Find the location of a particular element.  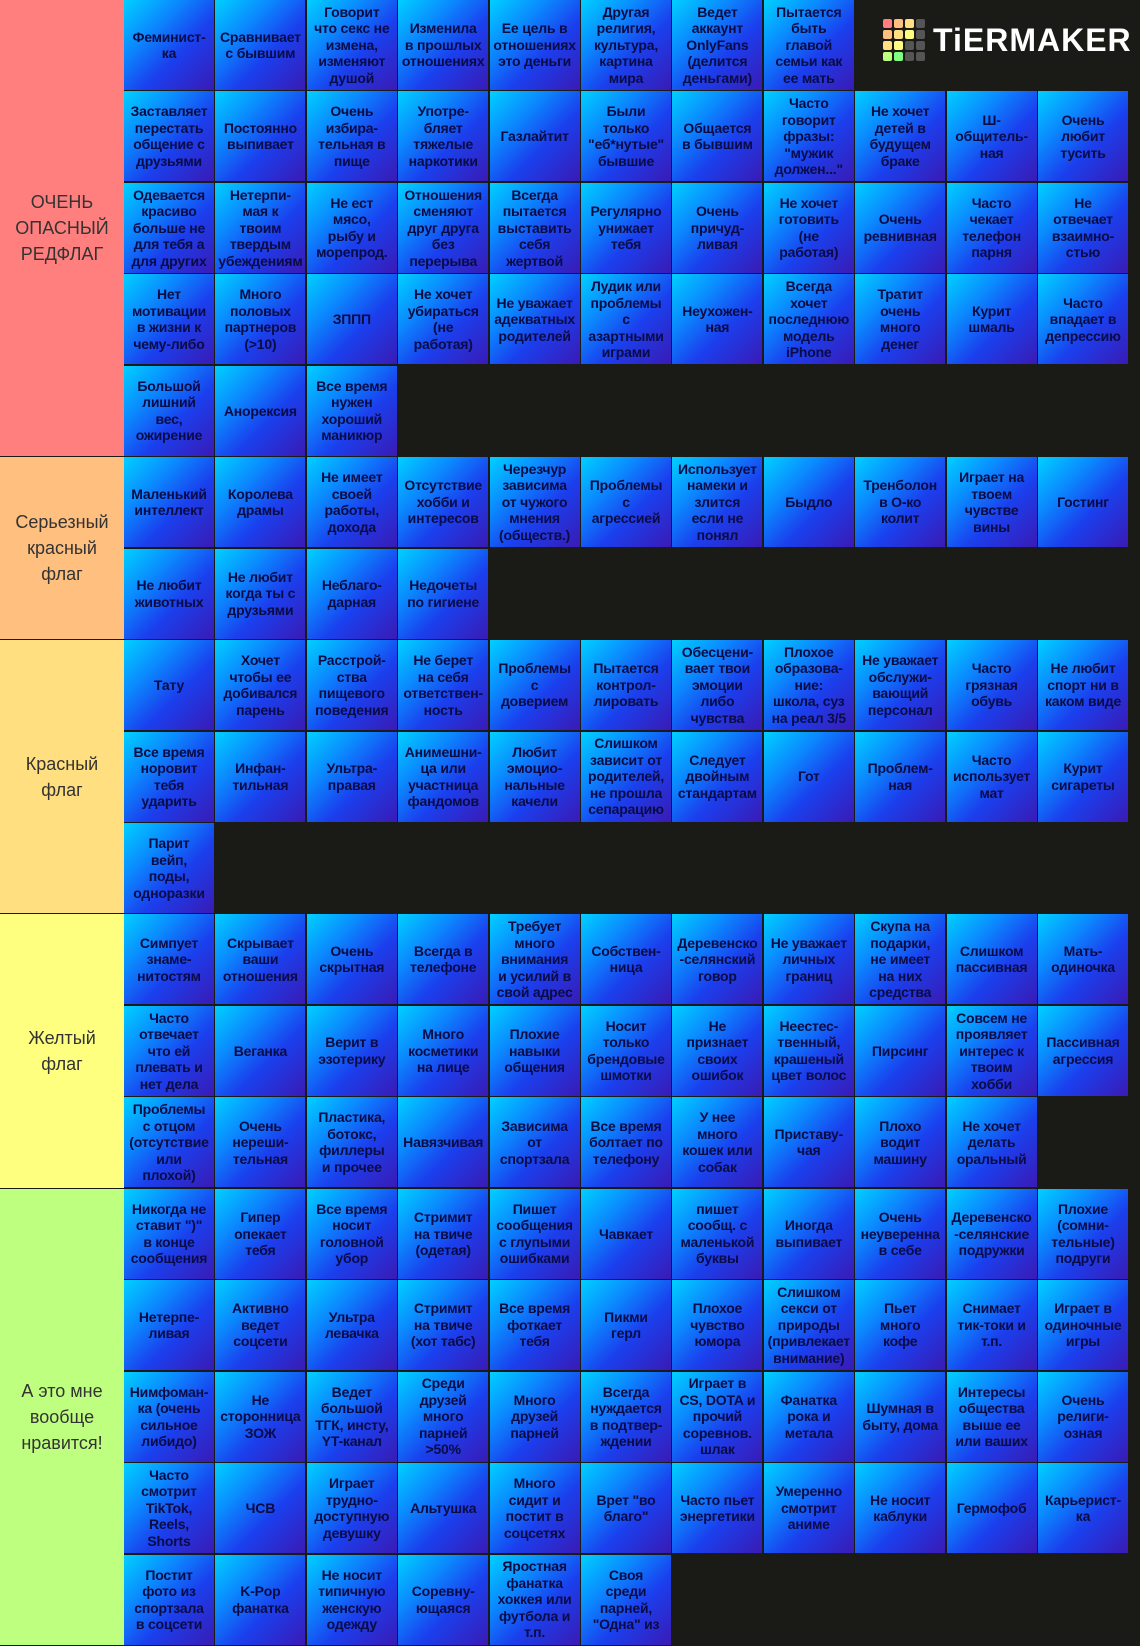

tier-item: Соревну- ющаяся is located at coordinates (443, 1599).